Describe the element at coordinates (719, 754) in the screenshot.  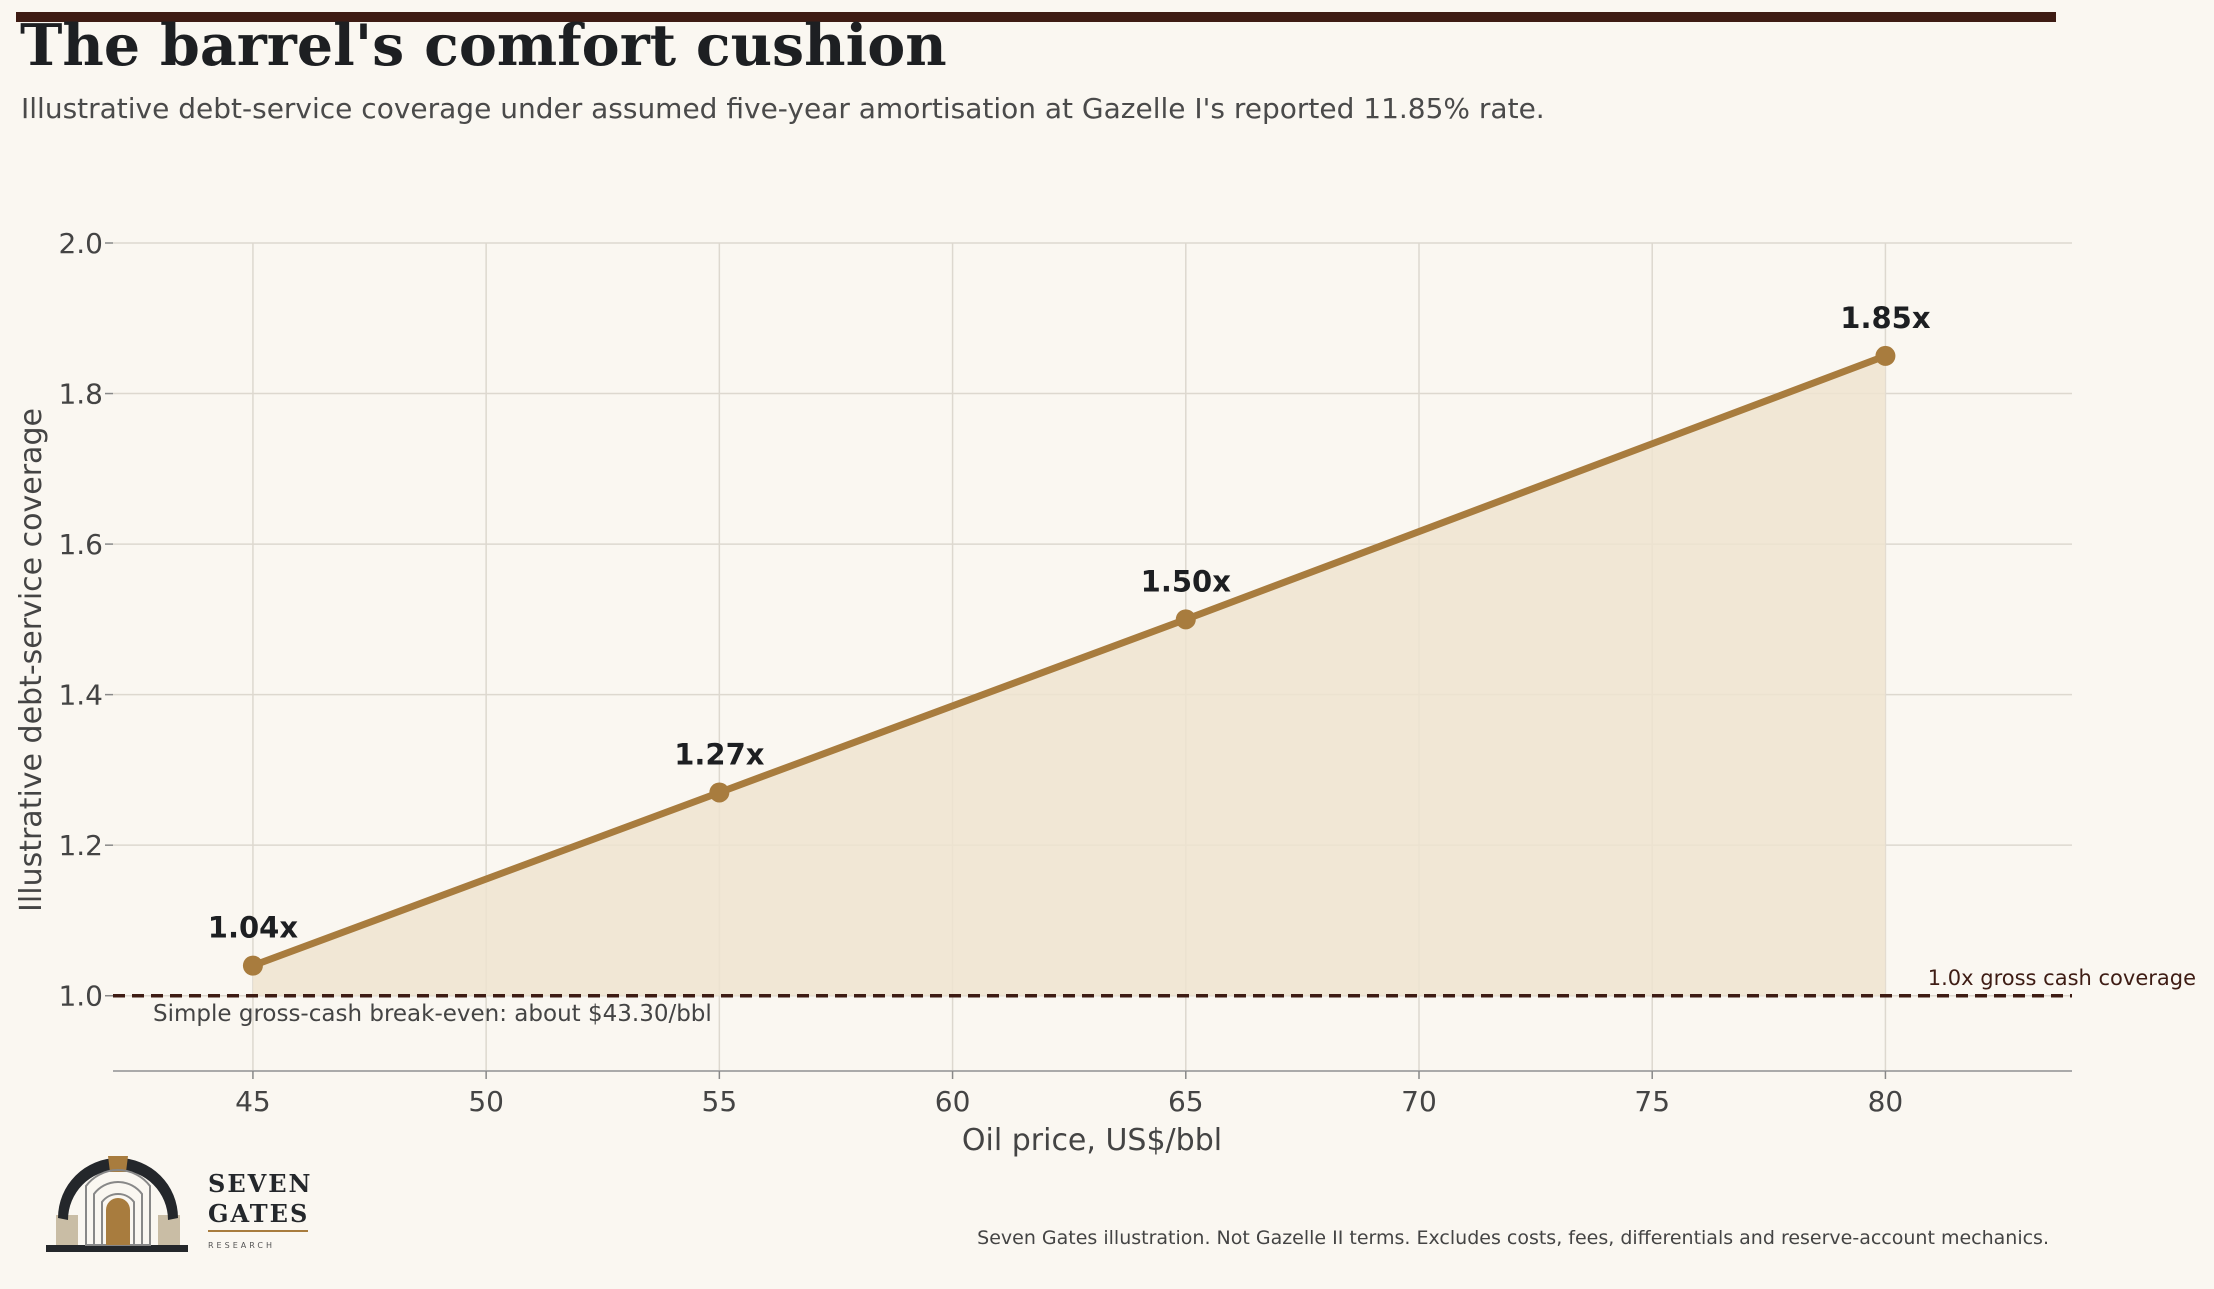
I see `data-label: 1.27x` at that location.